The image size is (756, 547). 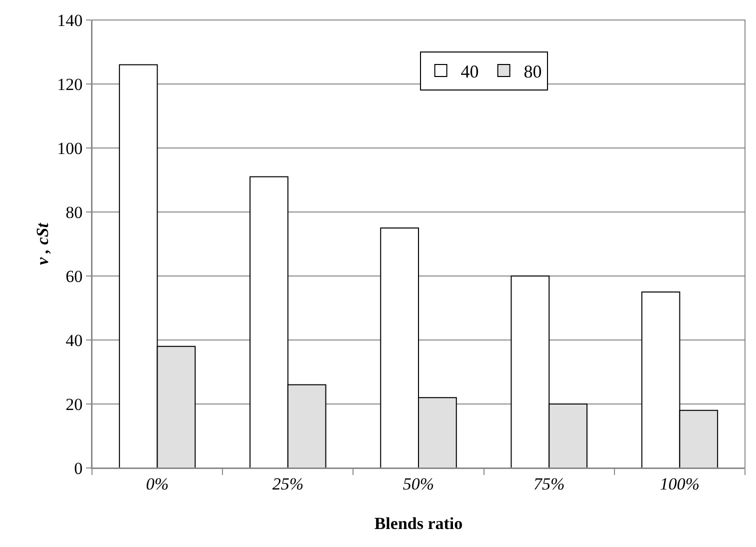 What do you see at coordinates (74, 340) in the screenshot?
I see `y-tick-label: 40` at bounding box center [74, 340].